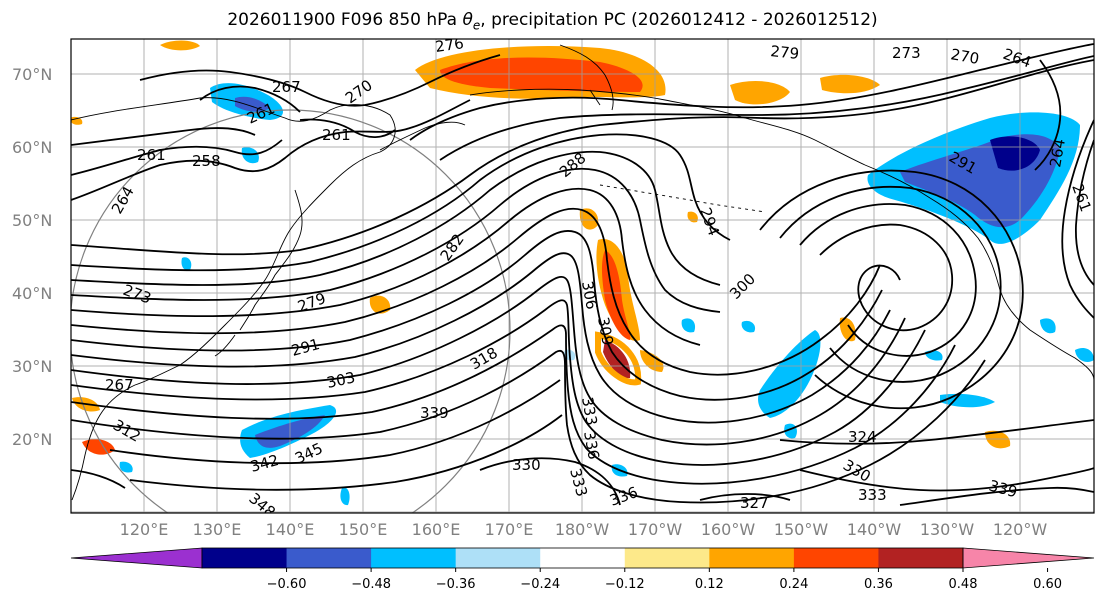 This screenshot has width=1105, height=606. I want to click on contour-label-324: 324, so click(862, 437).